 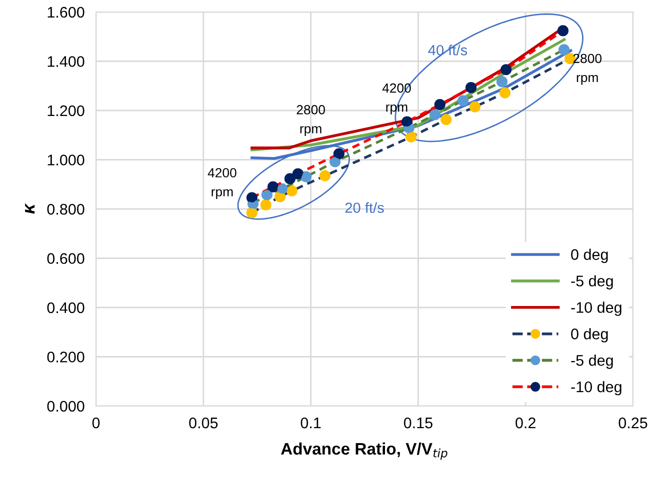 I want to click on y-tick-label: 0.000, so click(x=65, y=406).